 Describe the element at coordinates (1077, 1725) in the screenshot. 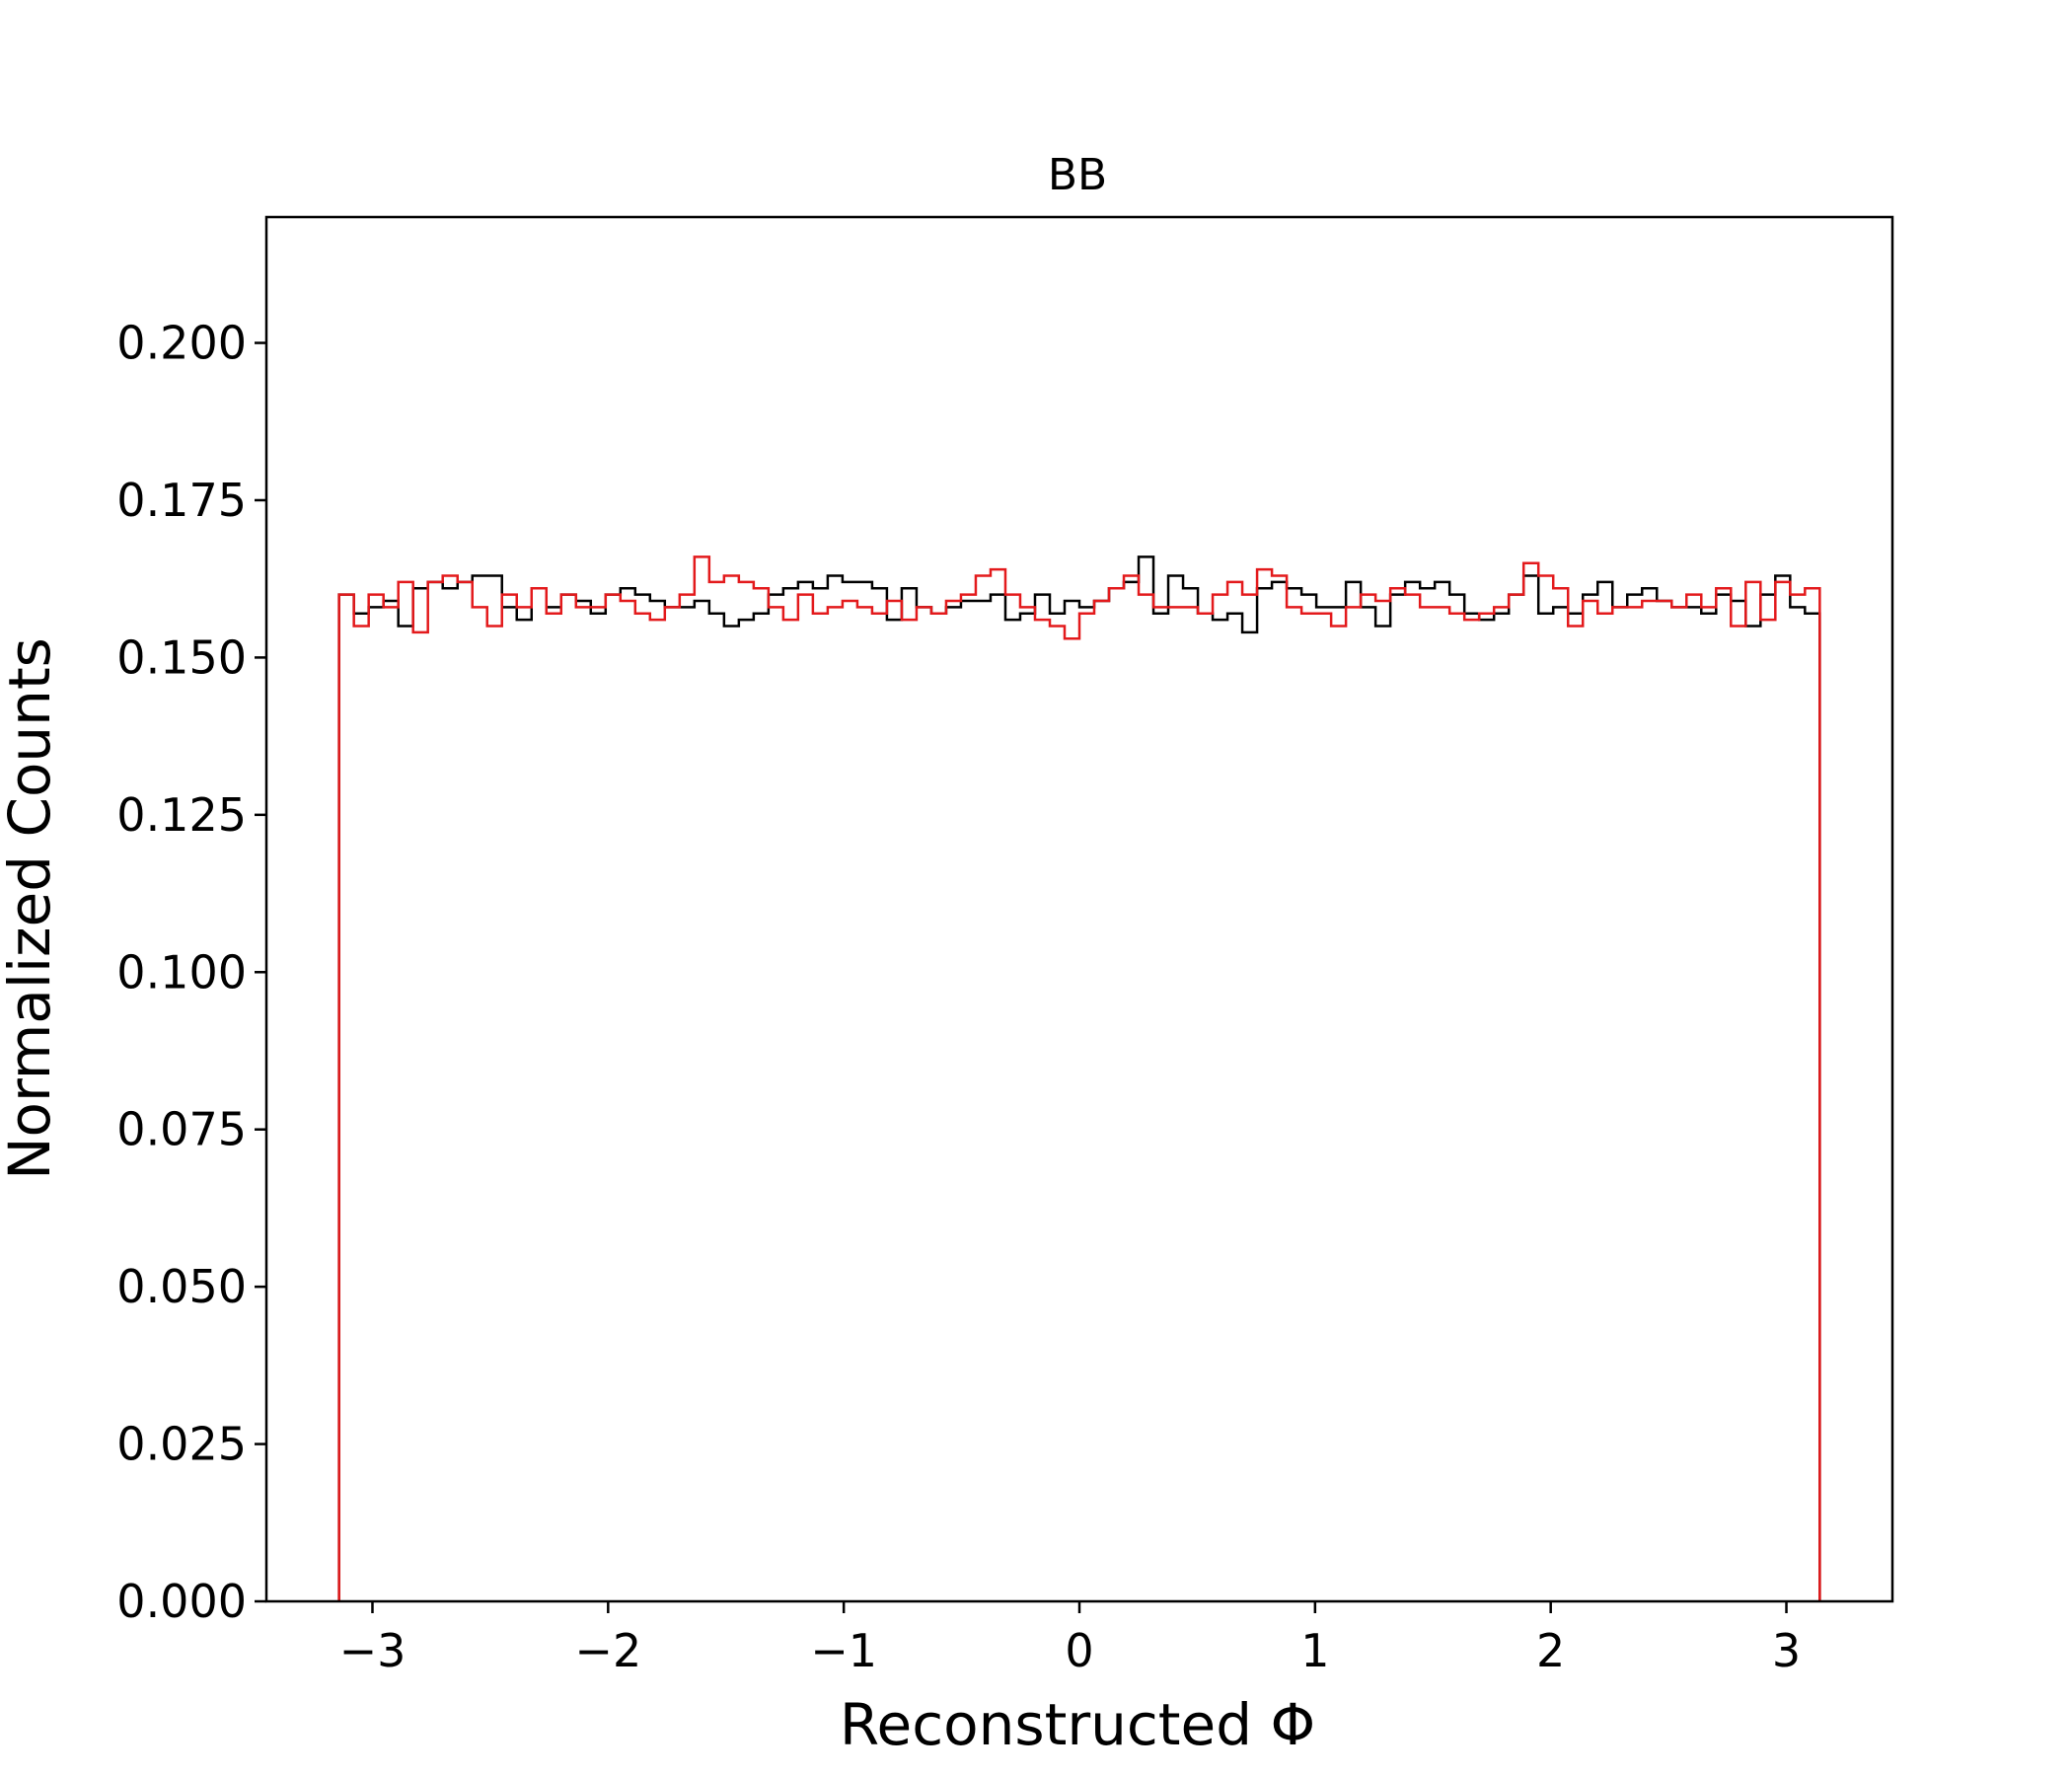

I see `x-axis-label: Reconstructed Φ` at that location.